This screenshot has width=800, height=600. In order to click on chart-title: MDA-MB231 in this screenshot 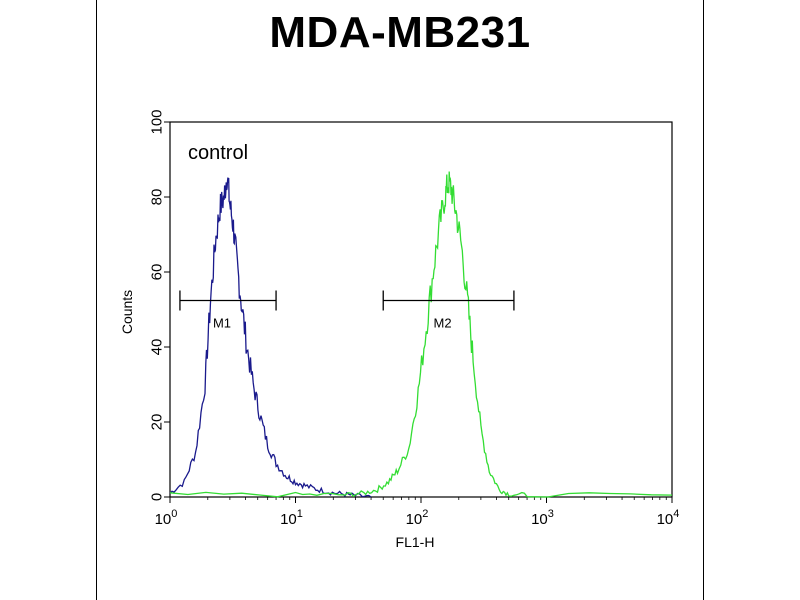, I will do `click(400, 32)`.